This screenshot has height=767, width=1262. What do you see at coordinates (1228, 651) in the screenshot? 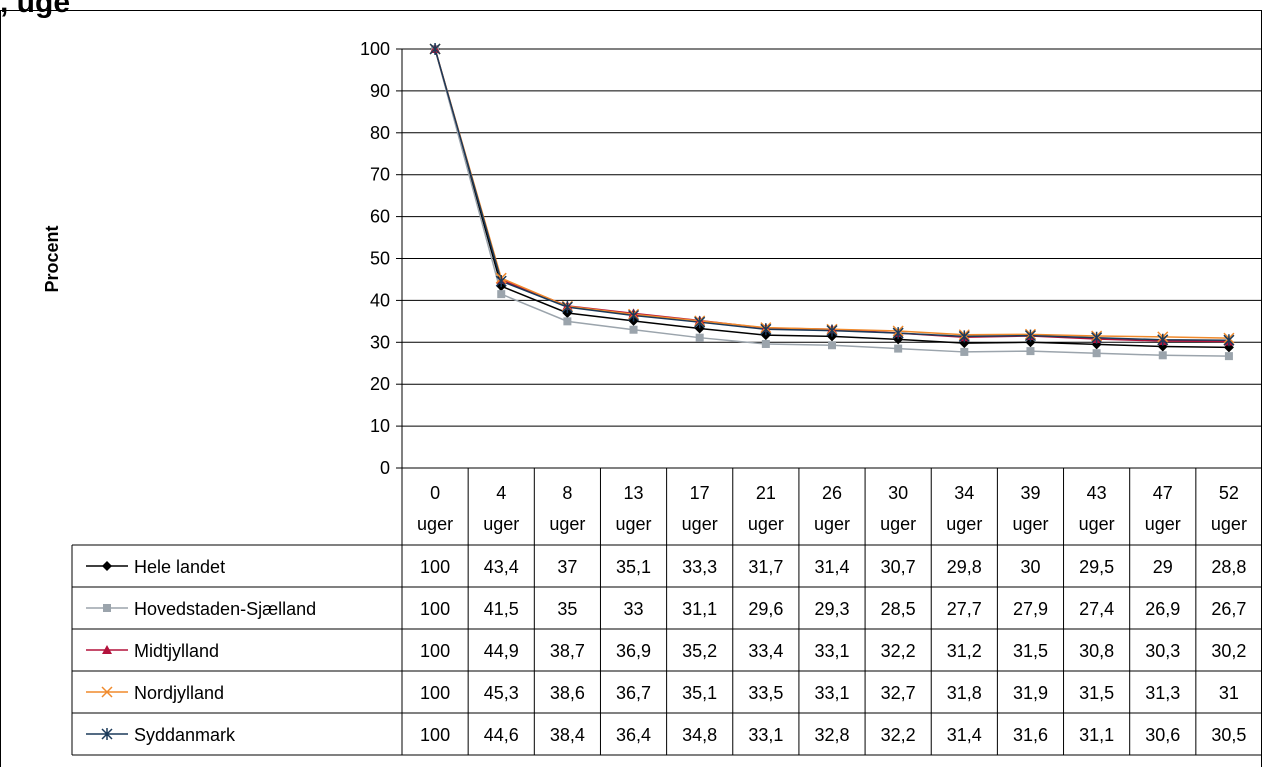
I see `data-label: 30,2` at bounding box center [1228, 651].